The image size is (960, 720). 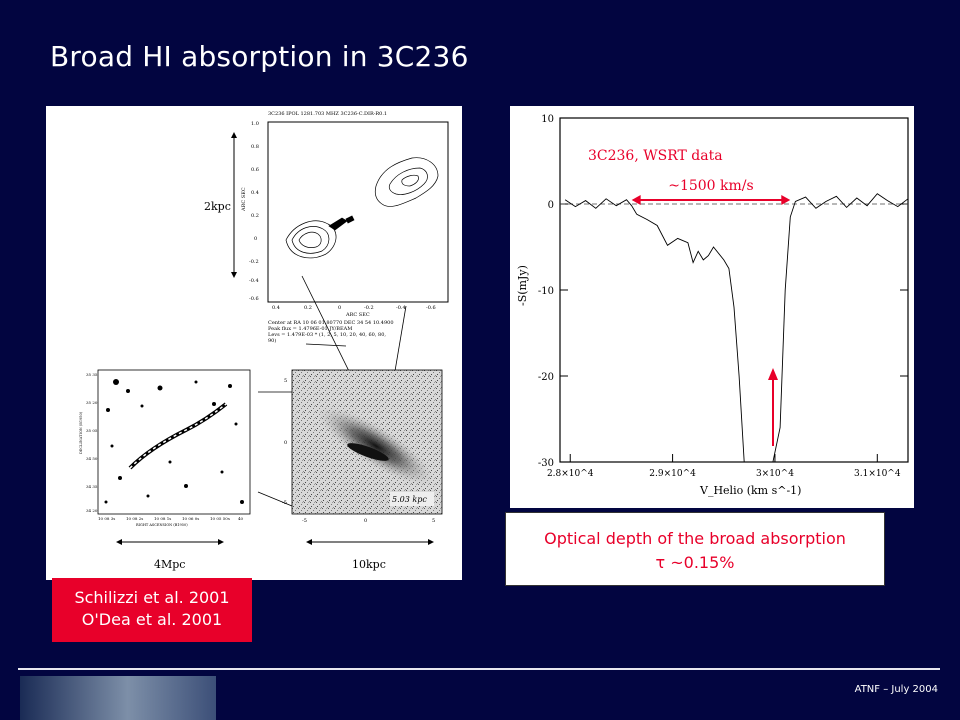 I want to click on contour-x-axis-label: ARC SEC, so click(x=357, y=315).